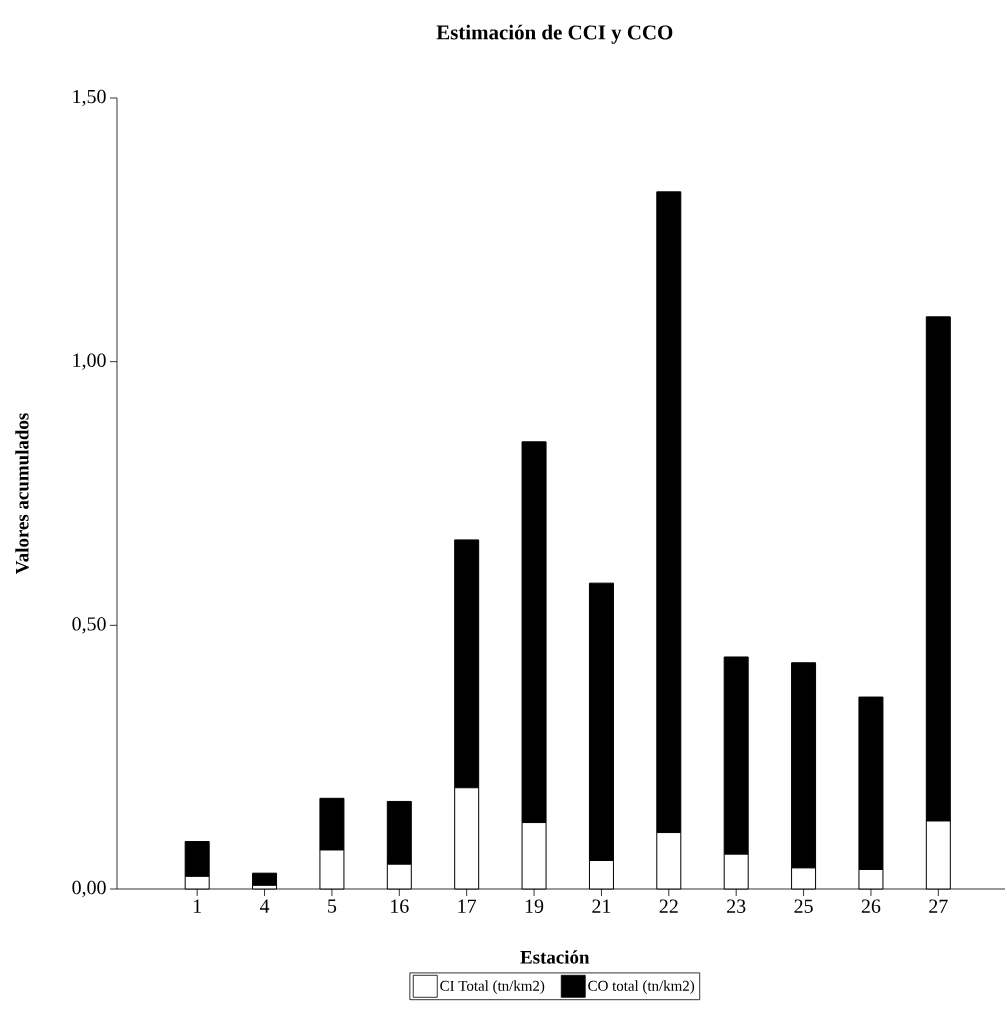 This screenshot has height=1036, width=1007. Describe the element at coordinates (534, 906) in the screenshot. I see `x-tick-label: 19` at that location.